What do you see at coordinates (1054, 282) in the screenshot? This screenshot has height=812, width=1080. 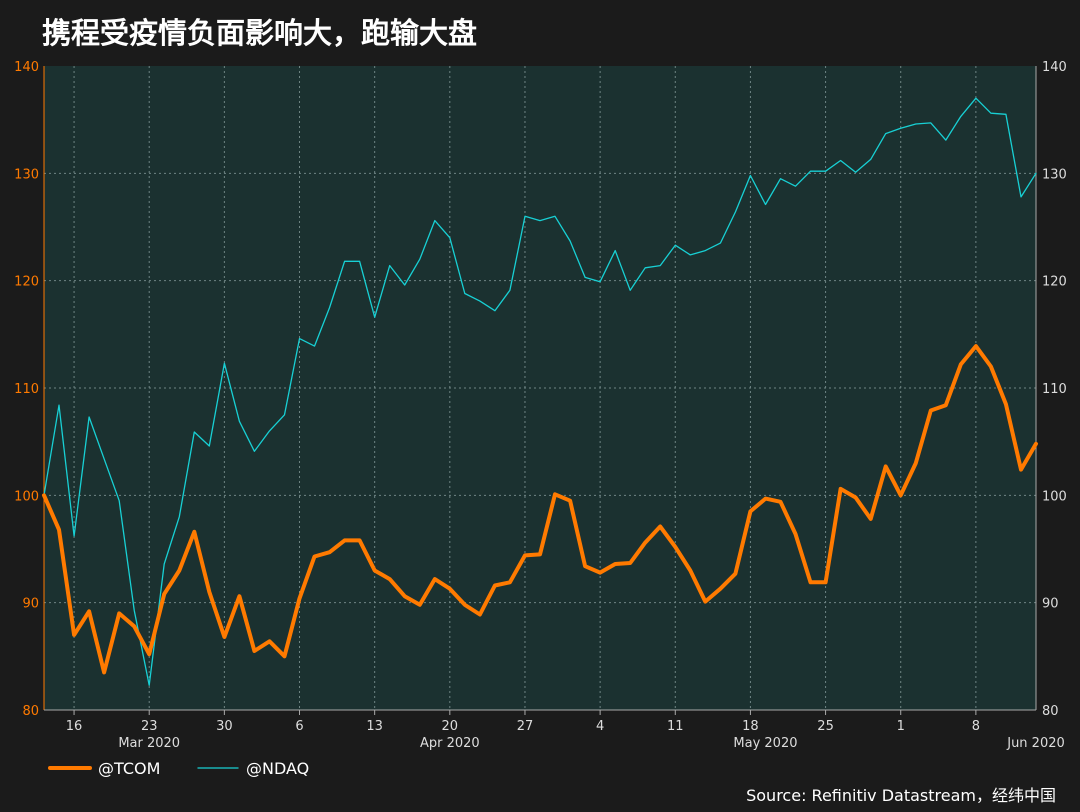 I see `y-tick-right: 120` at bounding box center [1054, 282].